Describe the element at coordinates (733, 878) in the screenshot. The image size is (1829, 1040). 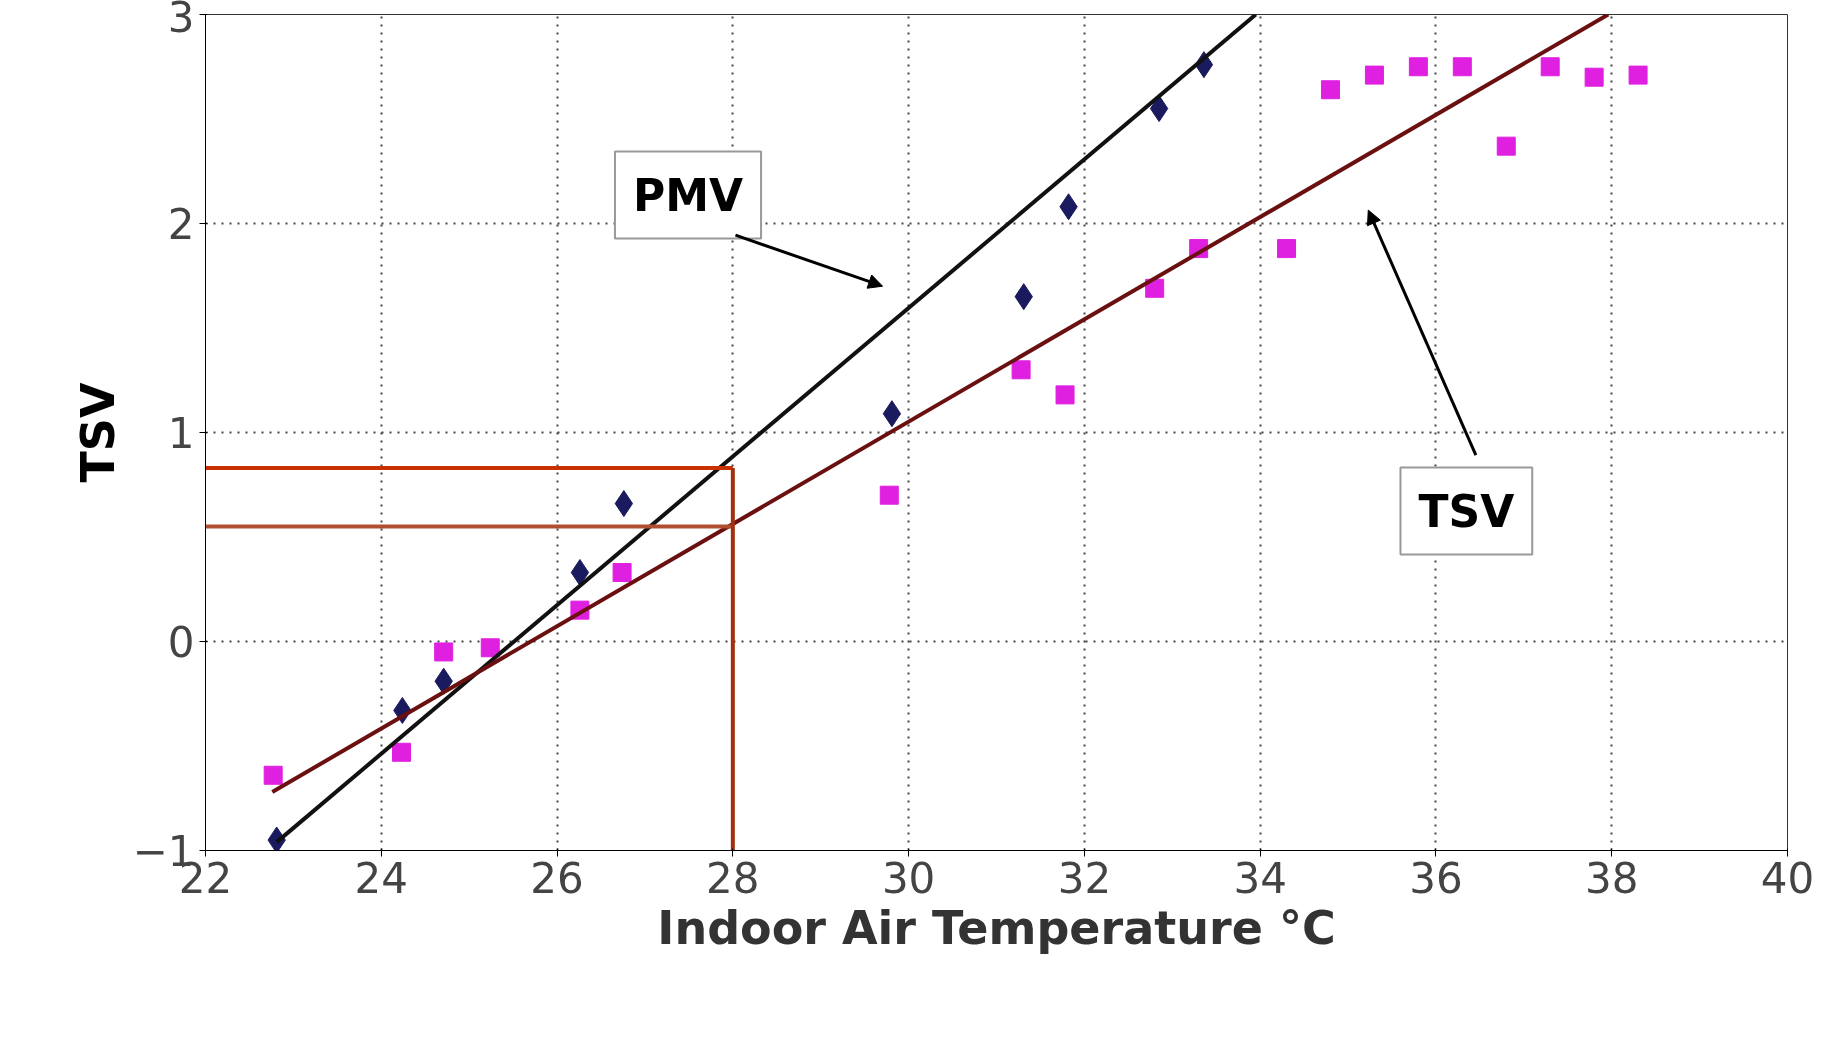
I see `x-tick-label: 28` at that location.